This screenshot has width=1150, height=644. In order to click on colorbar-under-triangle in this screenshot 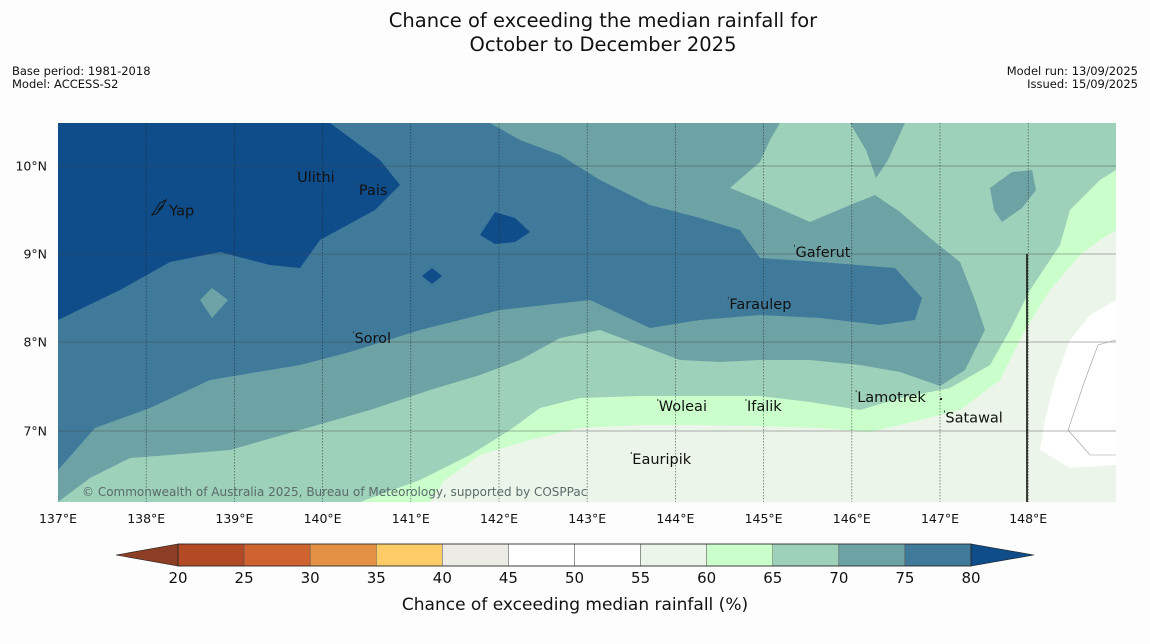, I will do `click(147, 555)`.